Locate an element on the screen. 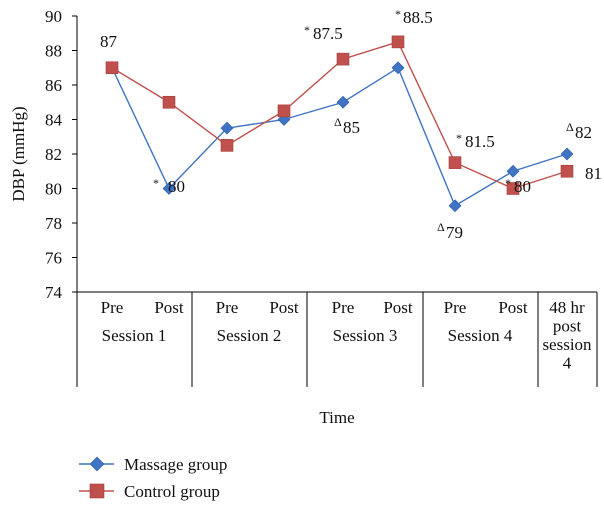  group-label: Session 3 is located at coordinates (365, 335).